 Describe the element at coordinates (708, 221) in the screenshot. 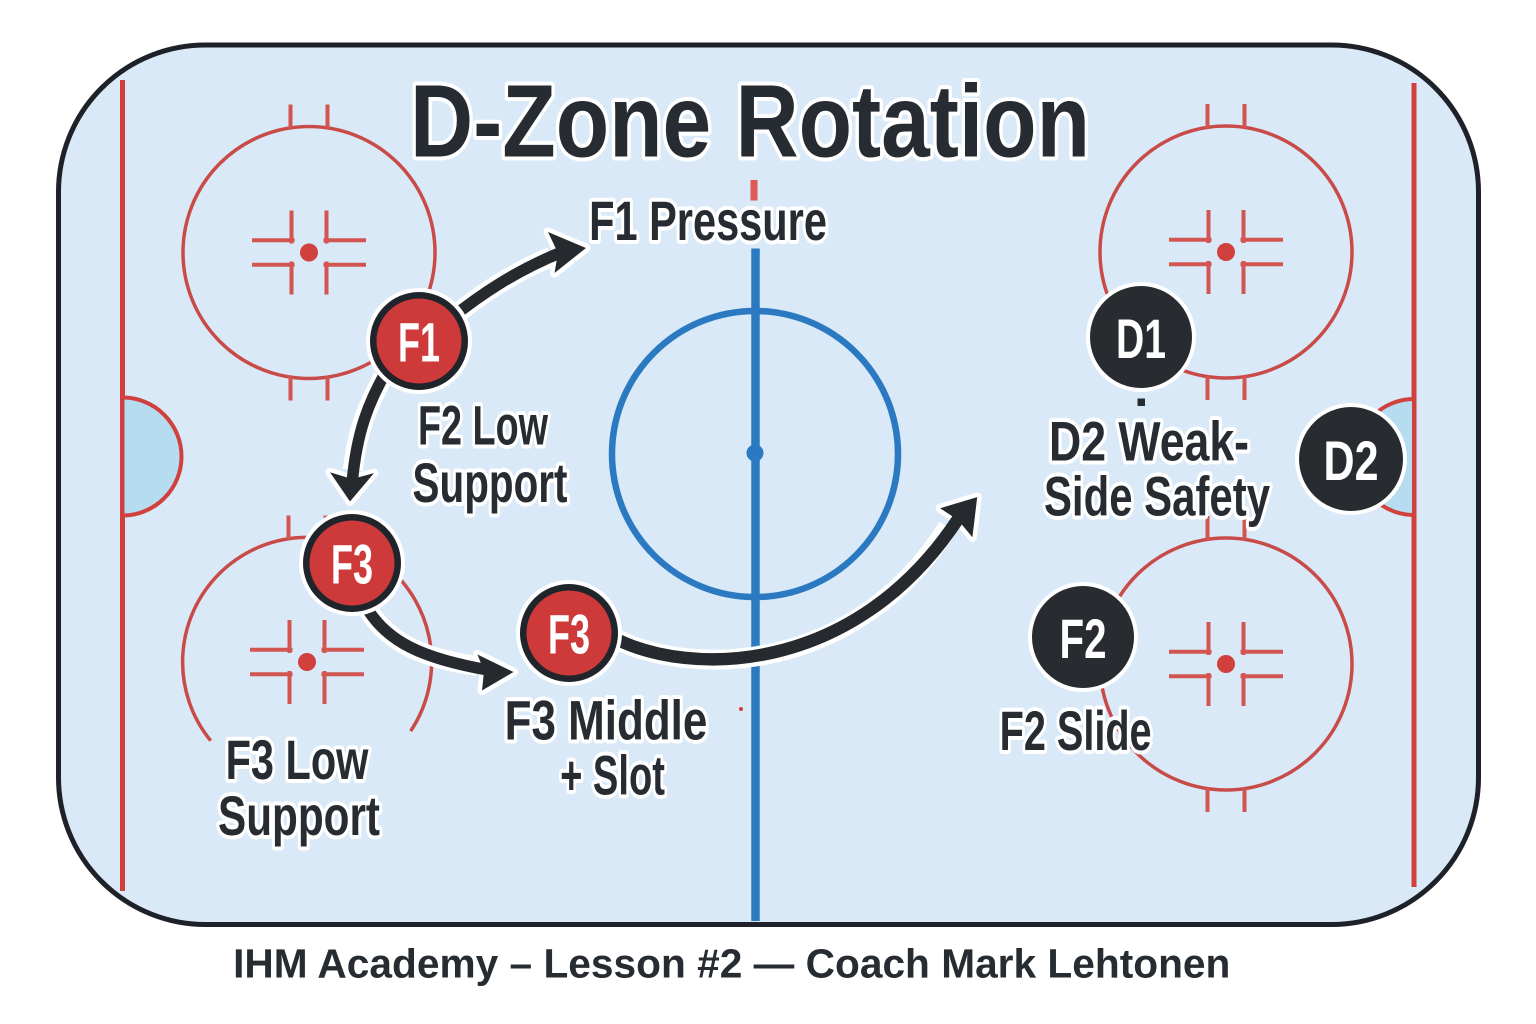

I see `svg-text: F1 Pressure` at that location.